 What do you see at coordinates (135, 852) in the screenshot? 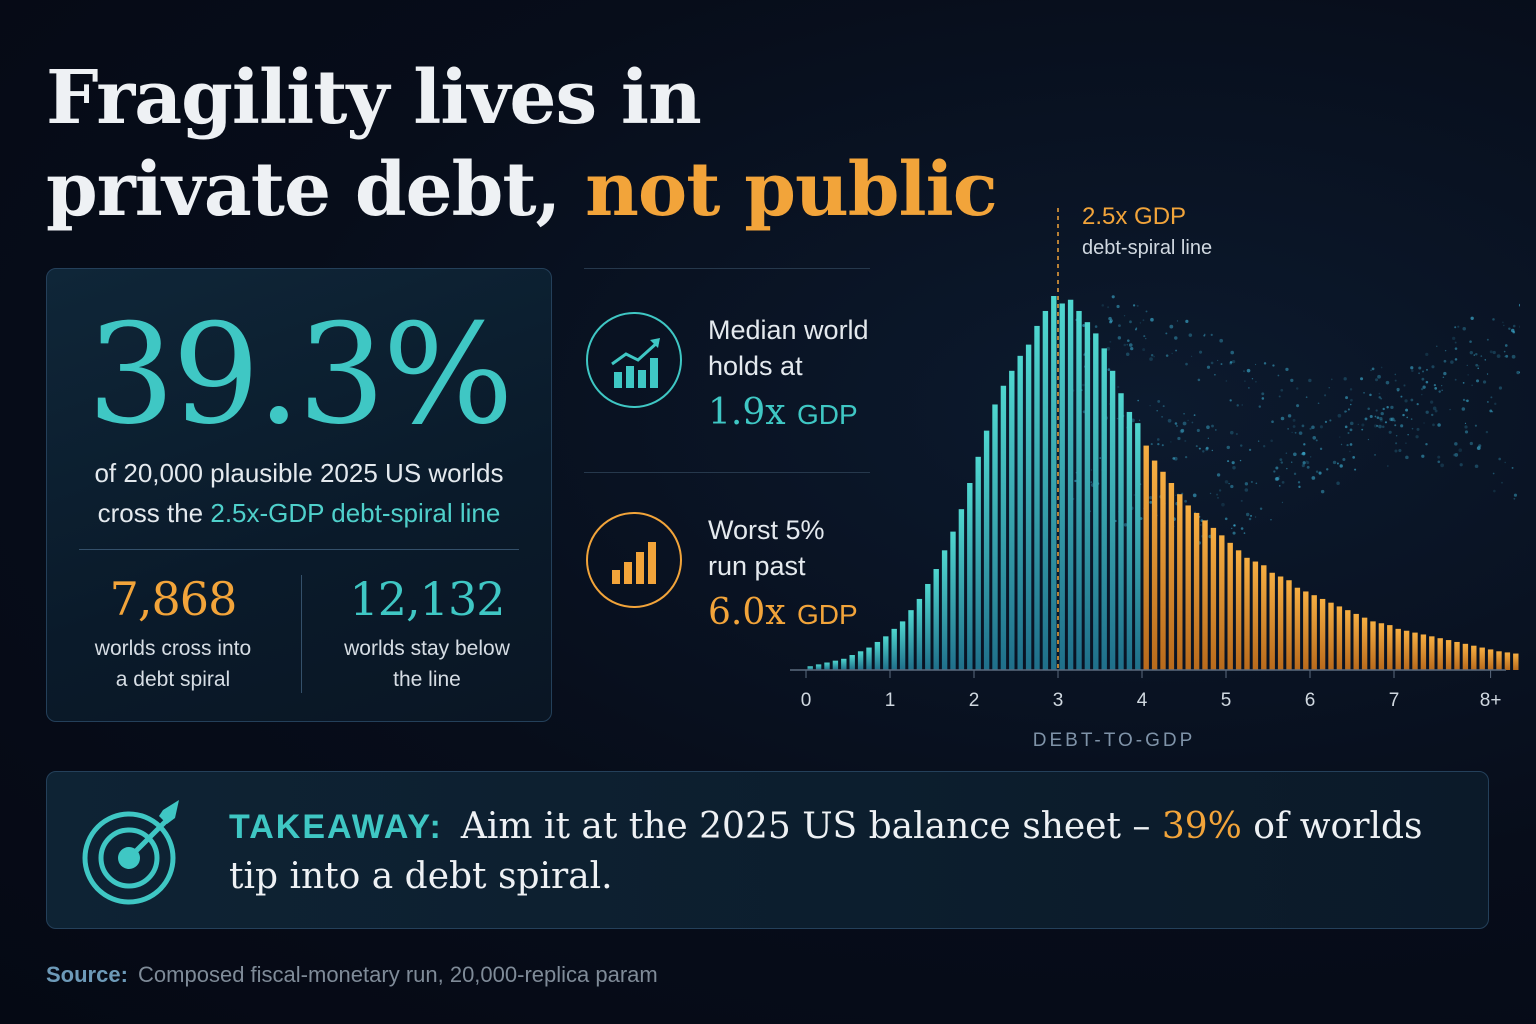
I see `target-arrow-icon` at bounding box center [135, 852].